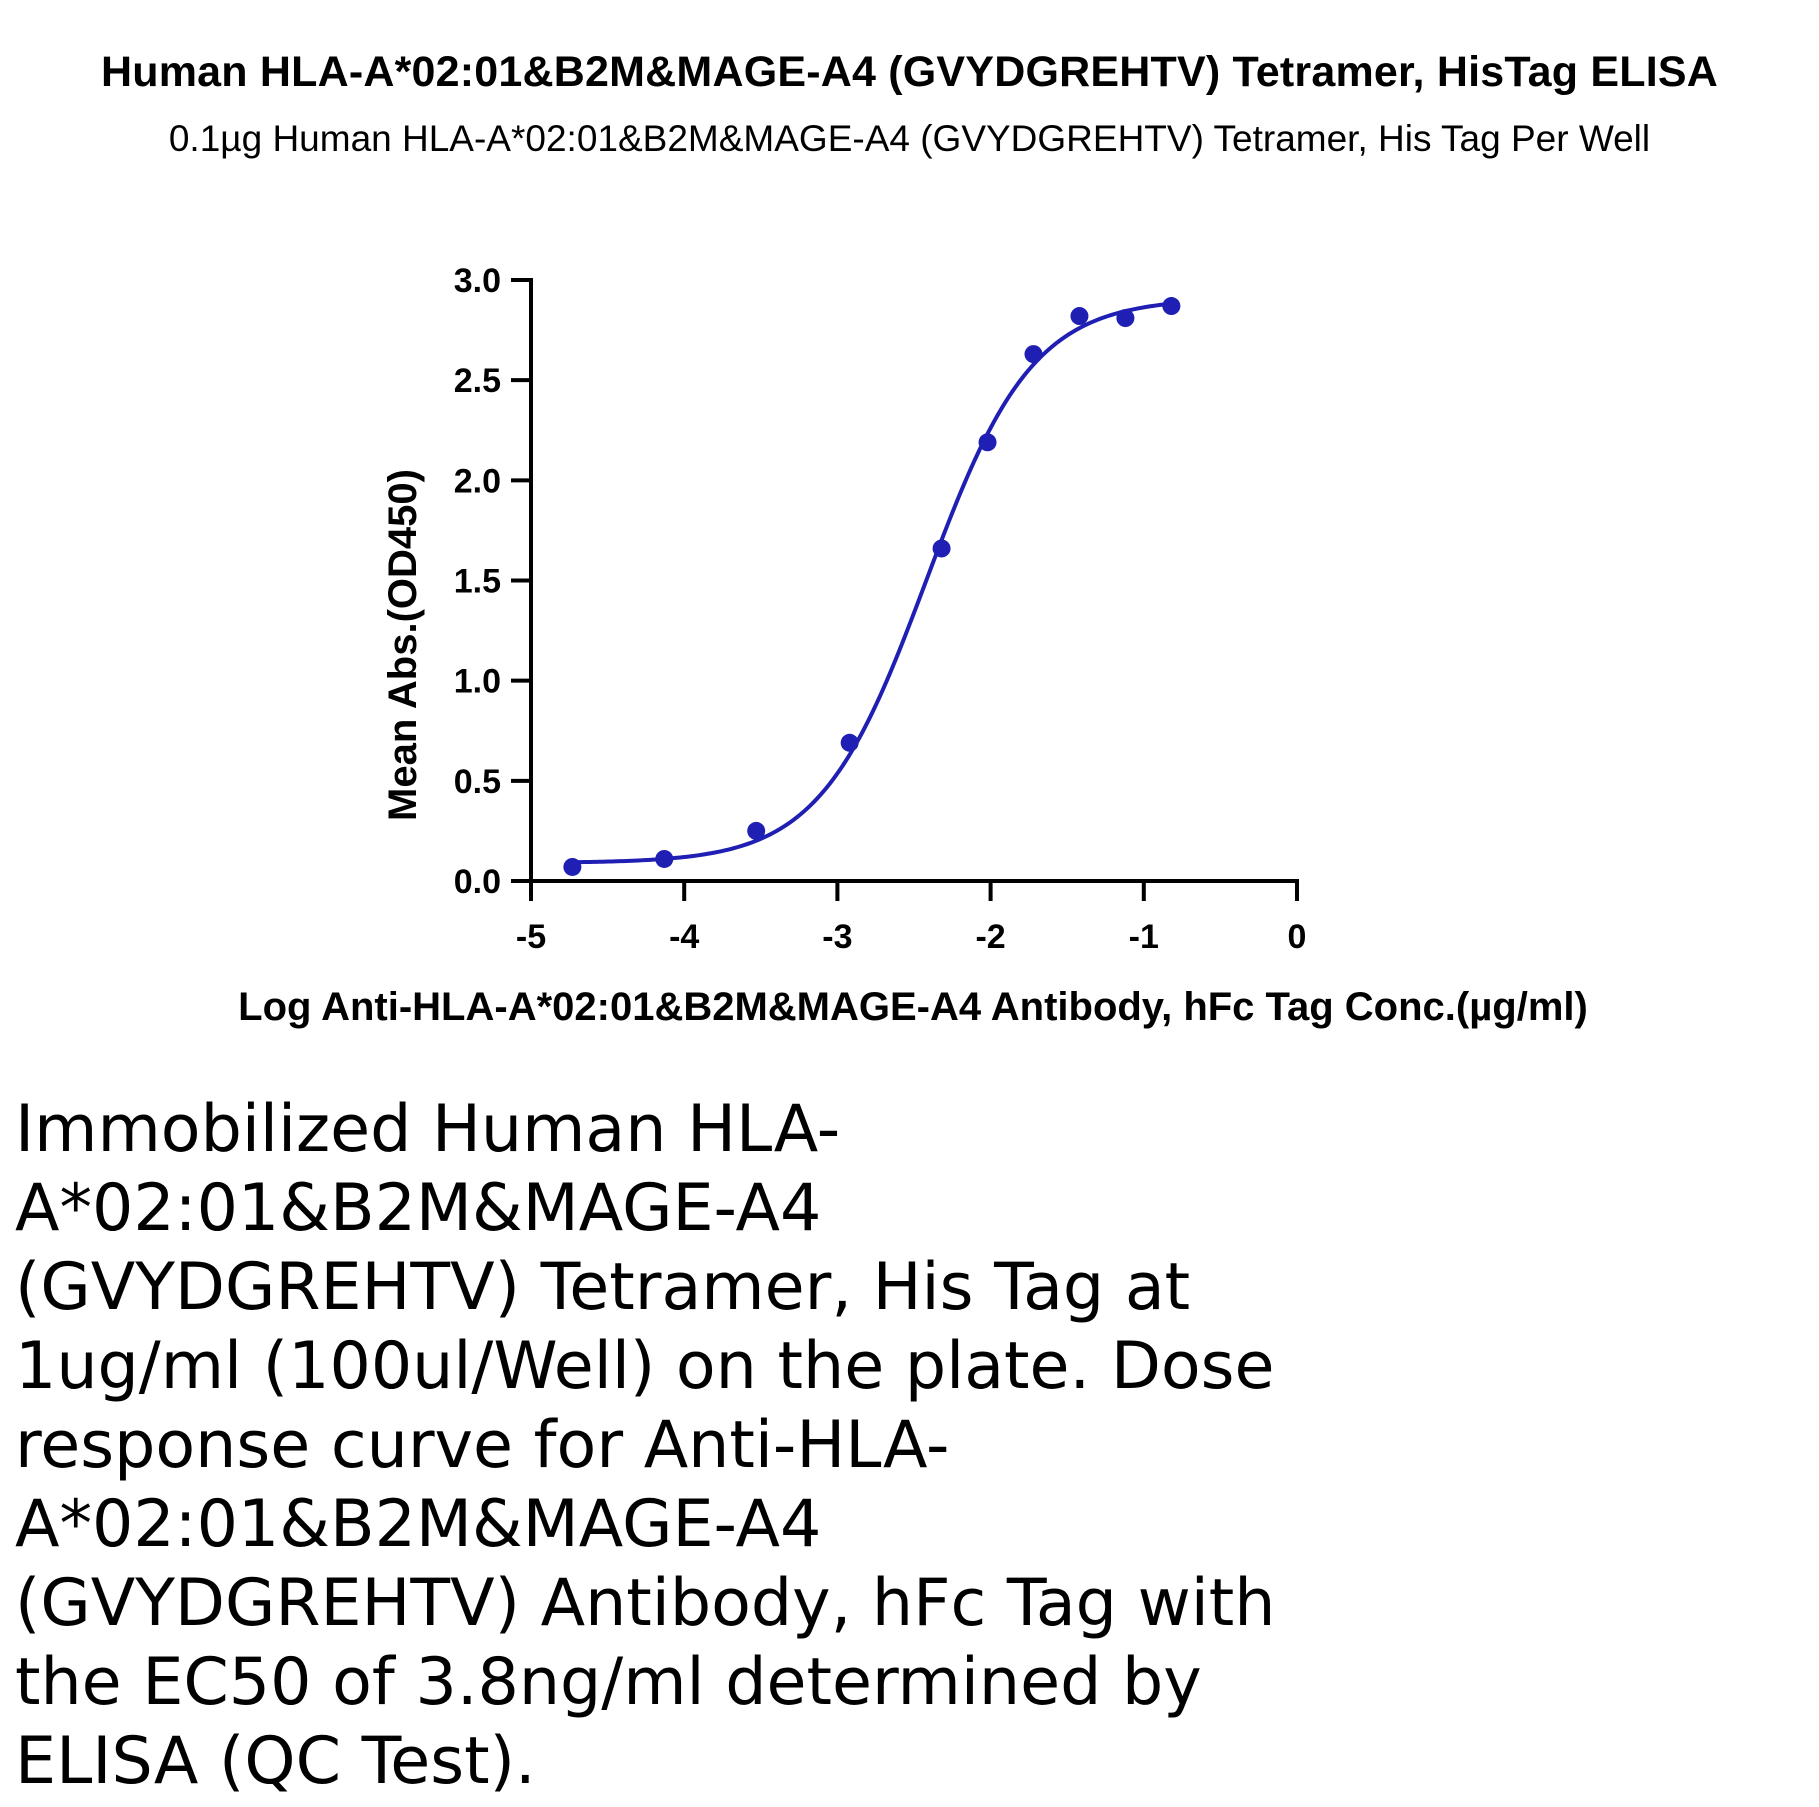 Image resolution: width=1819 pixels, height=1807 pixels. Describe the element at coordinates (531, 937) in the screenshot. I see `x-tick-label: -5` at that location.